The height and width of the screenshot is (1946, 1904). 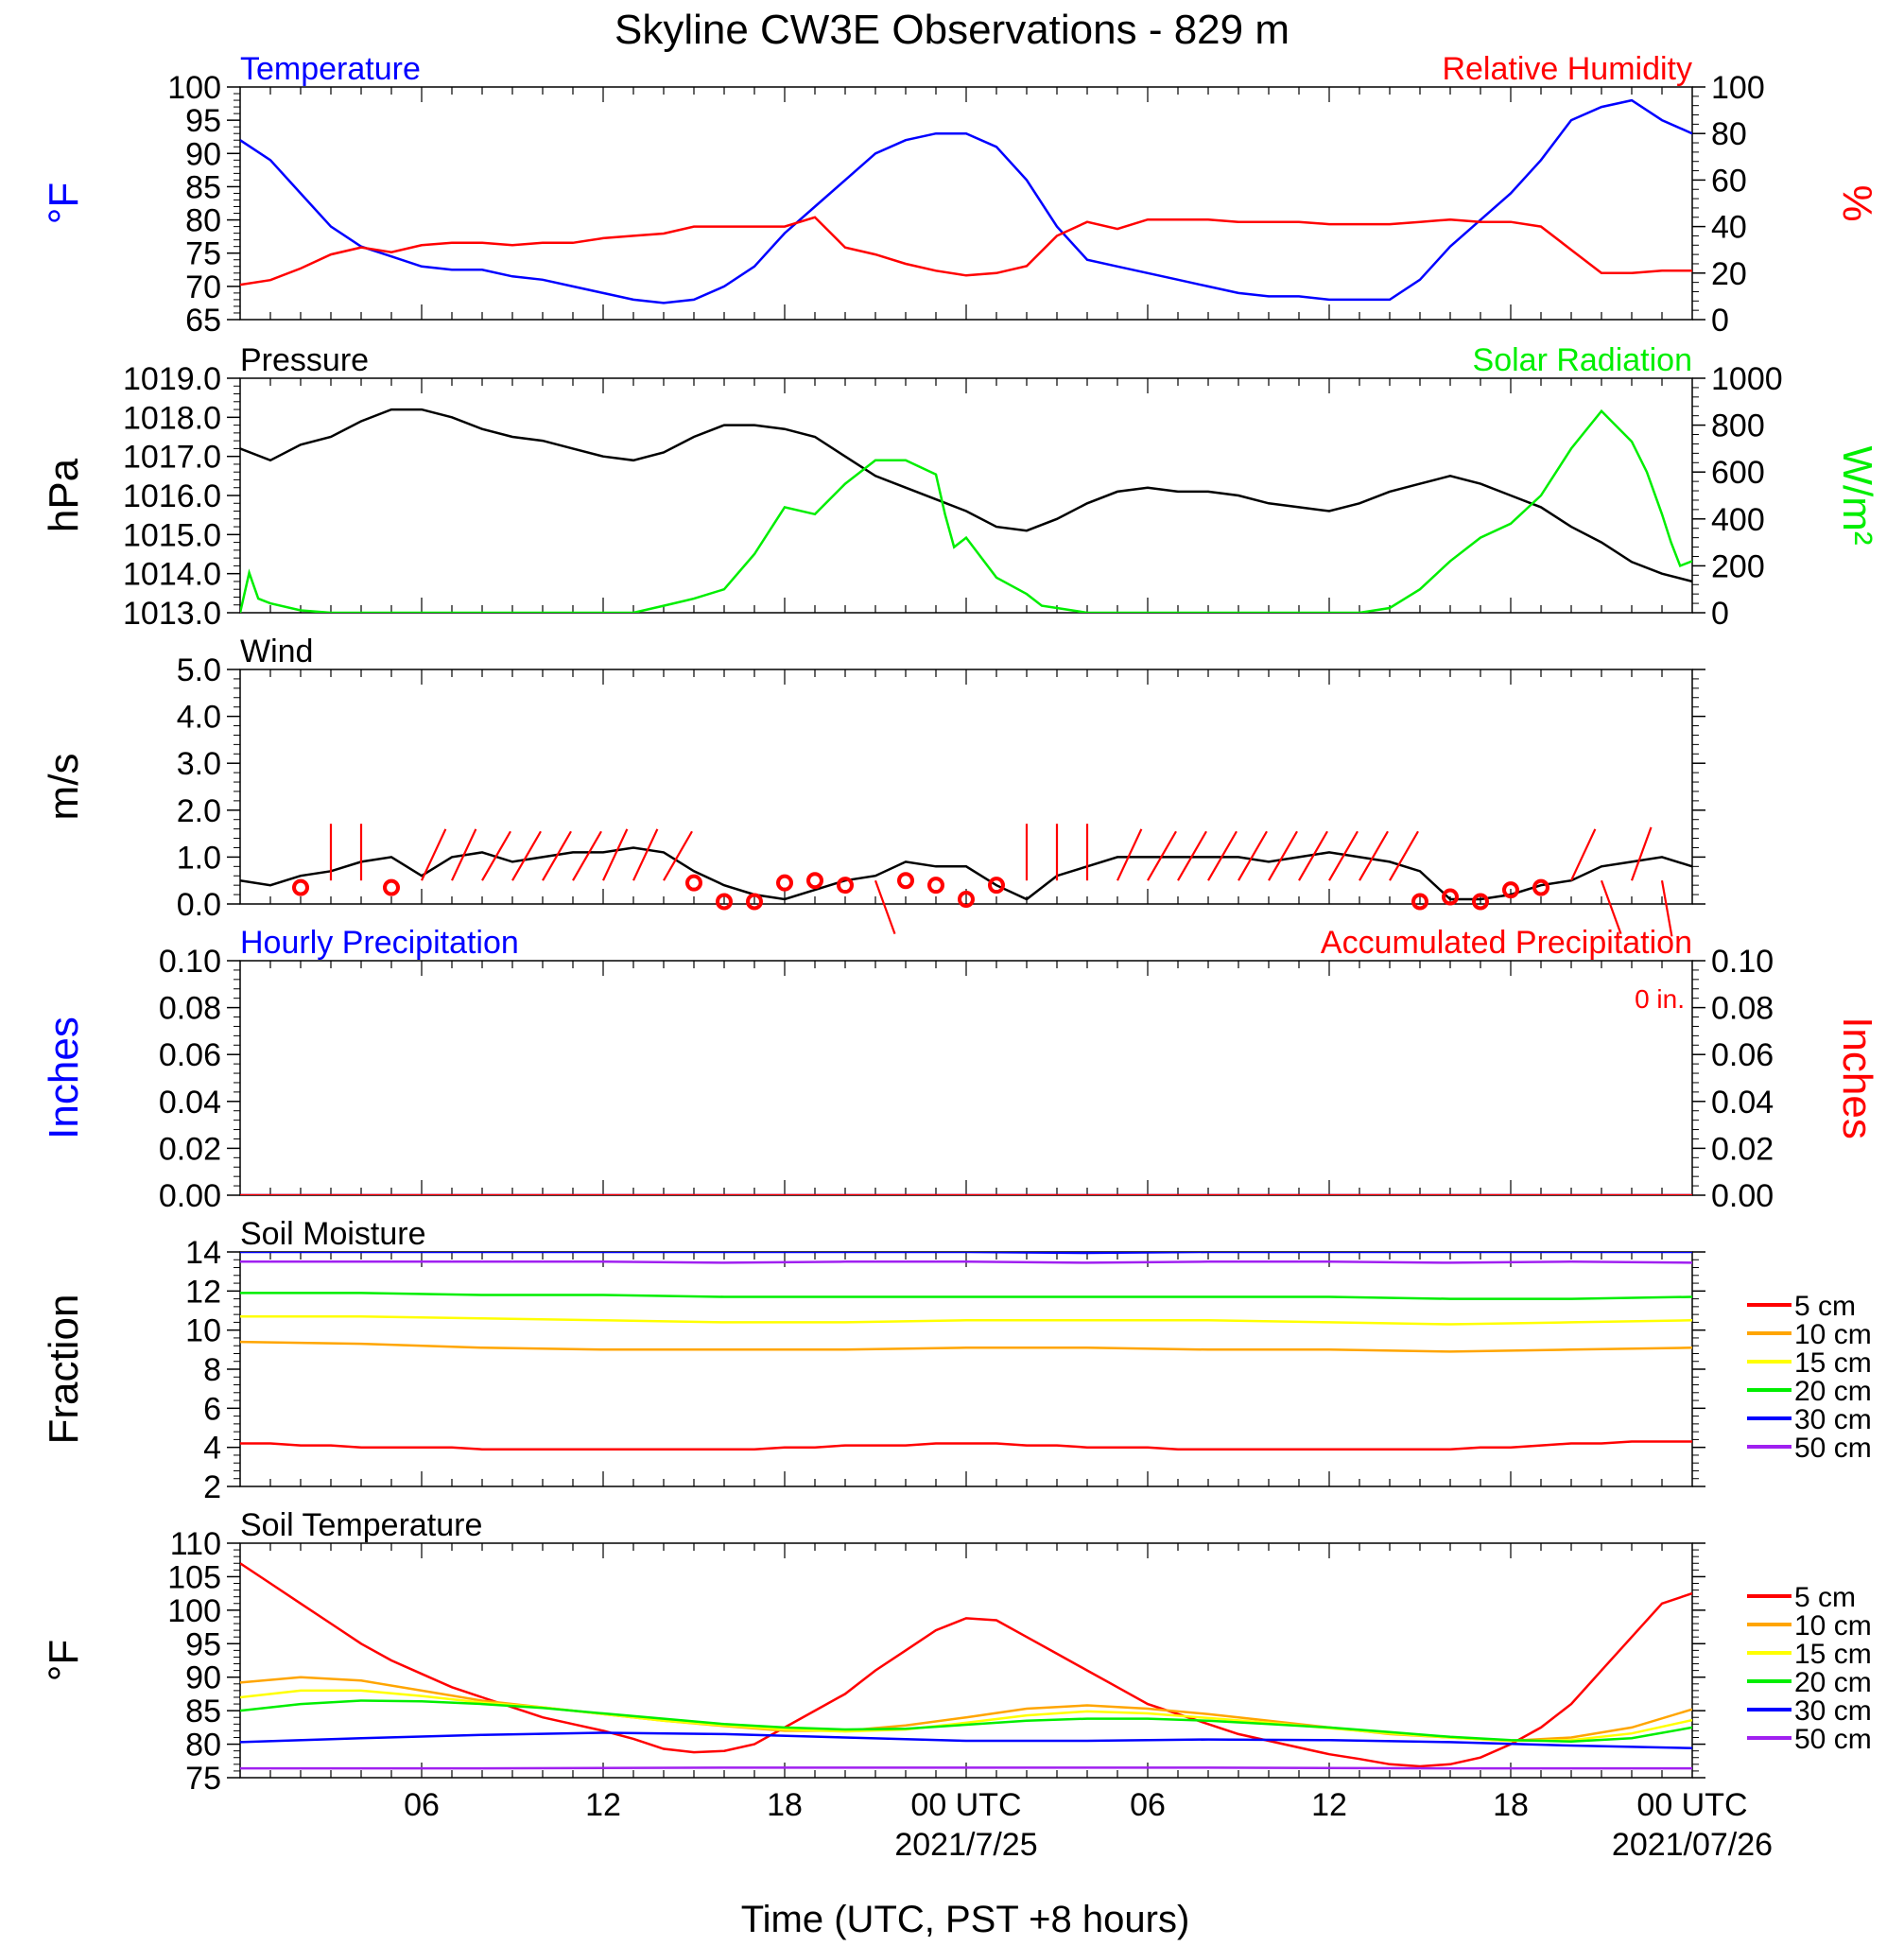 I want to click on y-tick-label: 0.00, so click(x=190, y=1196).